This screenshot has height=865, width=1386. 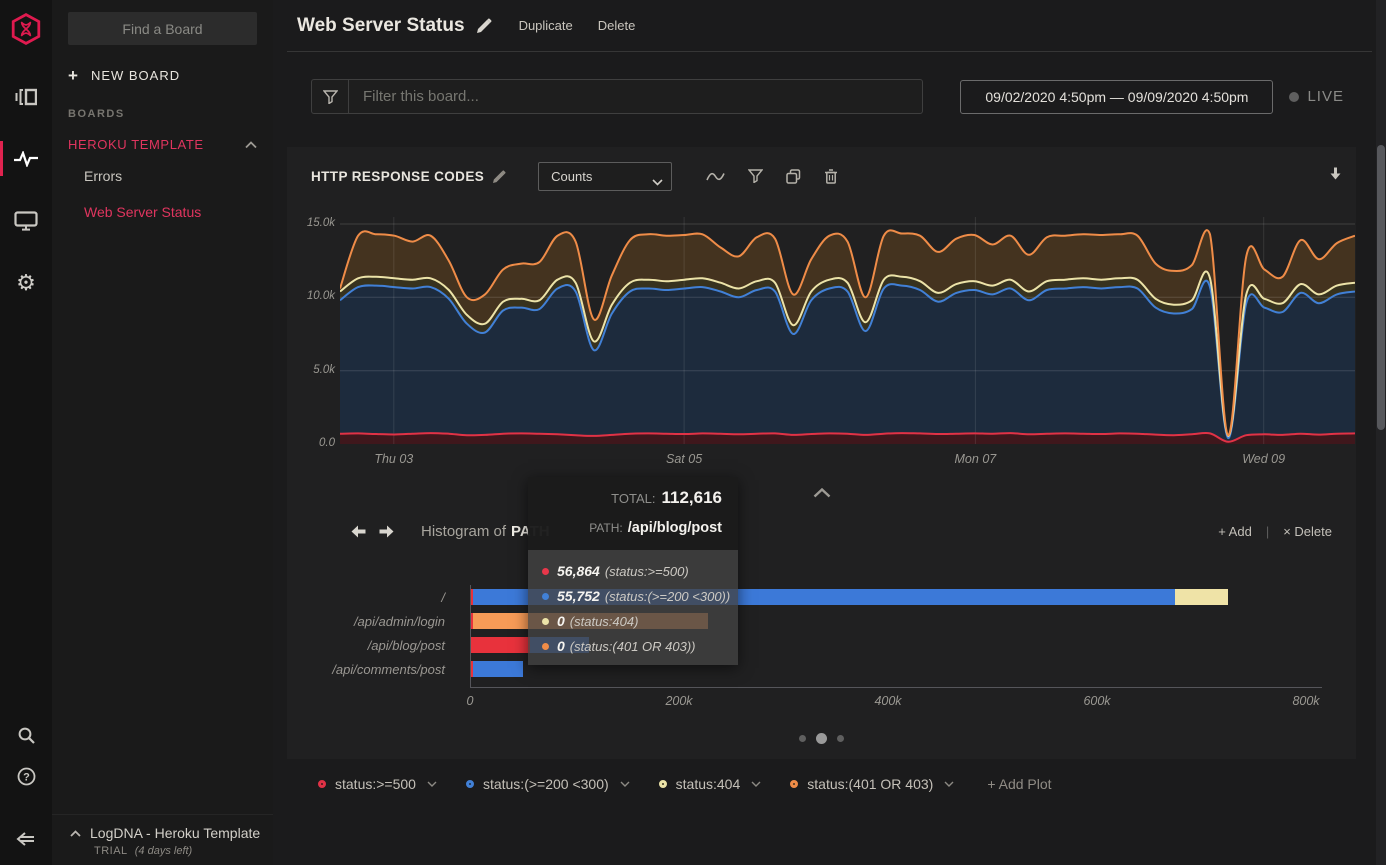 I want to click on collapse-histogram-icon, so click(x=822, y=494).